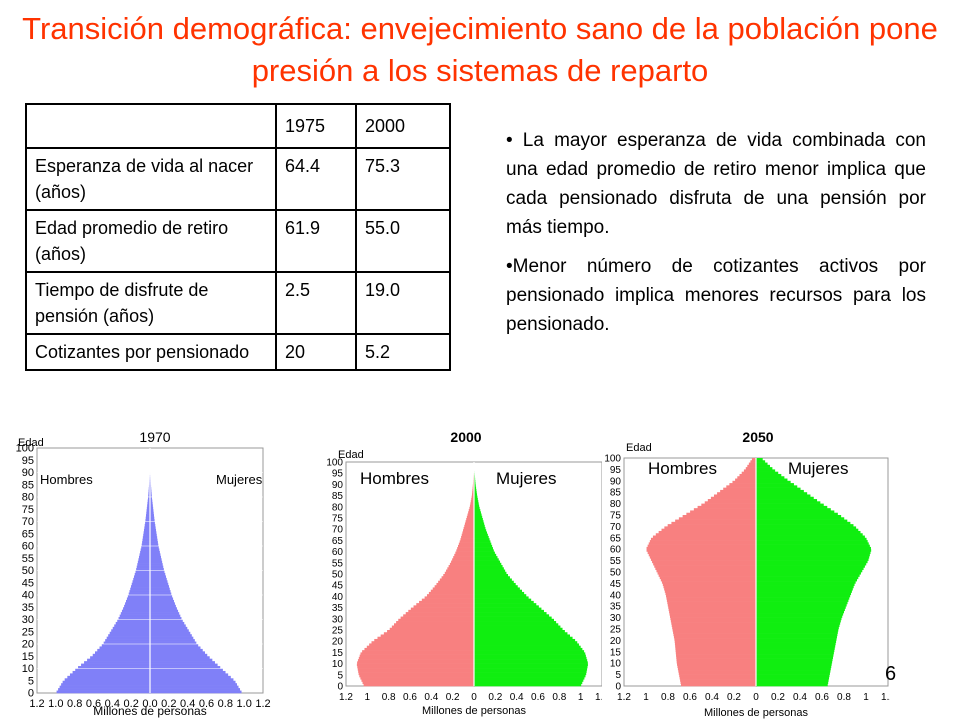 This screenshot has height=720, width=960. I want to click on y-tick-label: 85, so click(338, 496).